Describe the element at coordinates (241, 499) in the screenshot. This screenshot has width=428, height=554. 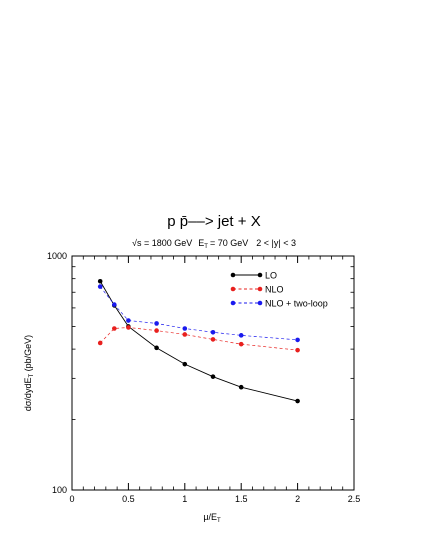
I see `x-tick-label: 1.5` at that location.